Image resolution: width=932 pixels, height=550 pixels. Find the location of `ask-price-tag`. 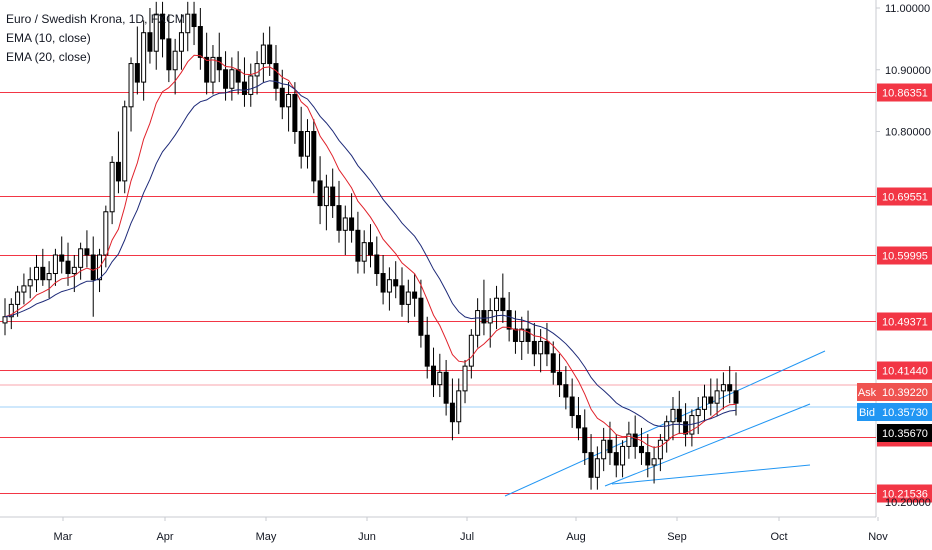

ask-price-tag is located at coordinates (904, 392).